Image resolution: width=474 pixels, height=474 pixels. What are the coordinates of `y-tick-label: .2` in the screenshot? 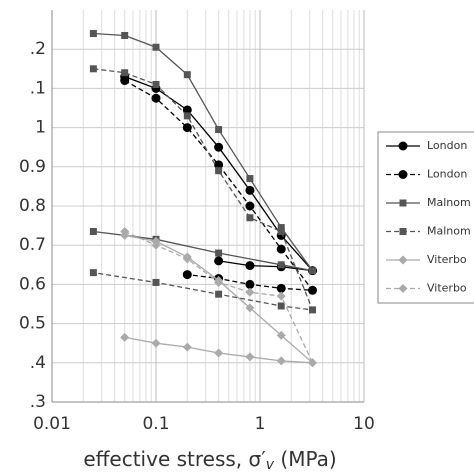 It's located at (38, 49).